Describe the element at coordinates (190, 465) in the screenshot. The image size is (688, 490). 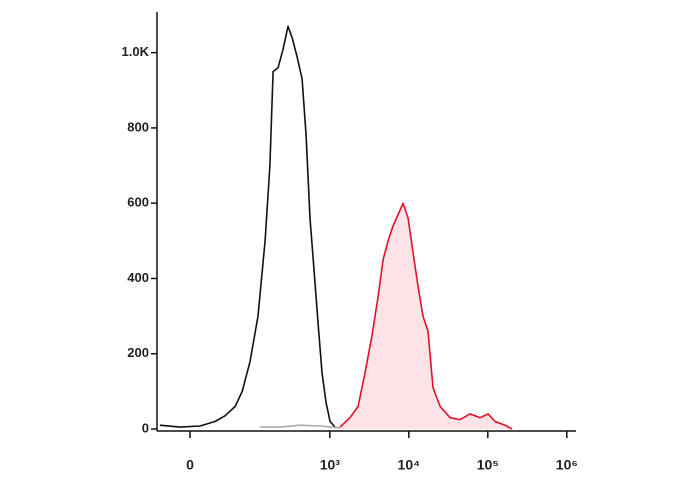
I see `x-tick-label: 0` at that location.